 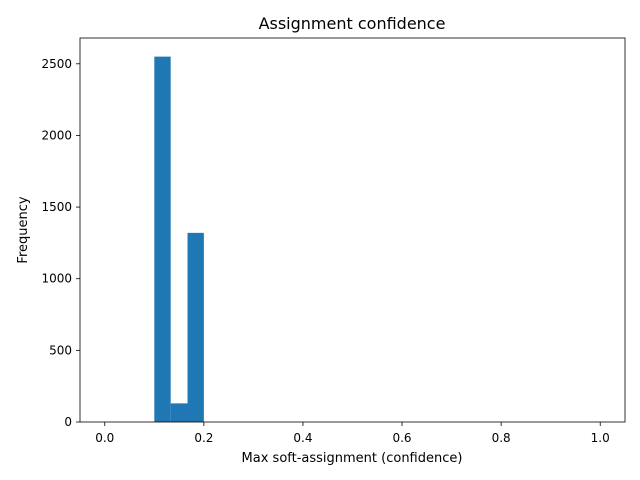 What do you see at coordinates (501, 438) in the screenshot?
I see `x-tick-label: 0.8` at bounding box center [501, 438].